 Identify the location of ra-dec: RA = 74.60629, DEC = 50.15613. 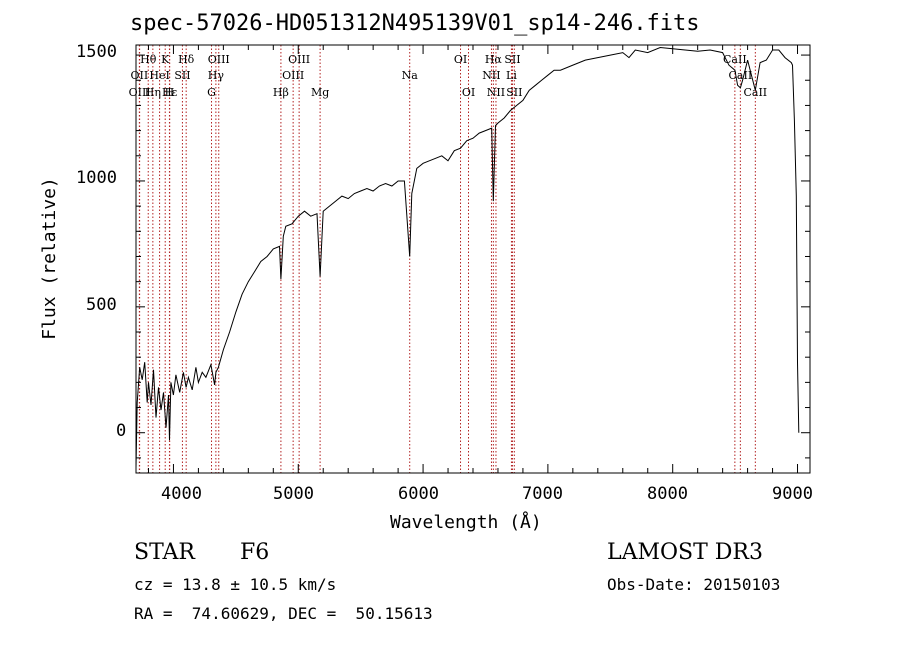
(283, 613).